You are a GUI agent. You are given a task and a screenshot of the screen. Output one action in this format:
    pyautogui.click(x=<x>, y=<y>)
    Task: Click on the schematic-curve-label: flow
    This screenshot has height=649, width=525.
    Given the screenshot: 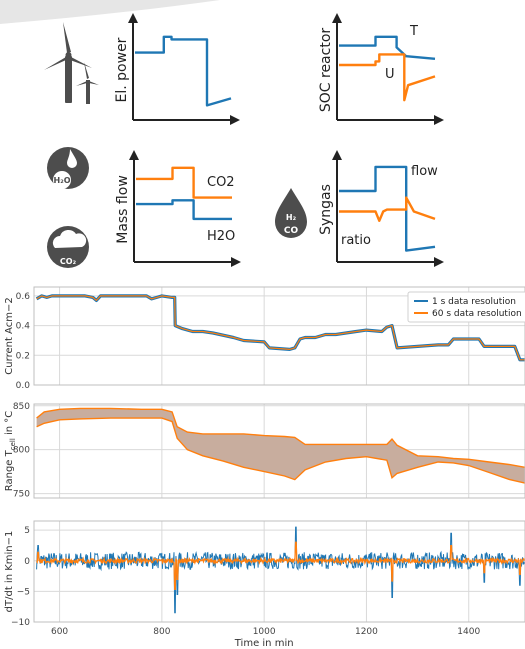 What is the action you would take?
    pyautogui.click(x=424, y=171)
    